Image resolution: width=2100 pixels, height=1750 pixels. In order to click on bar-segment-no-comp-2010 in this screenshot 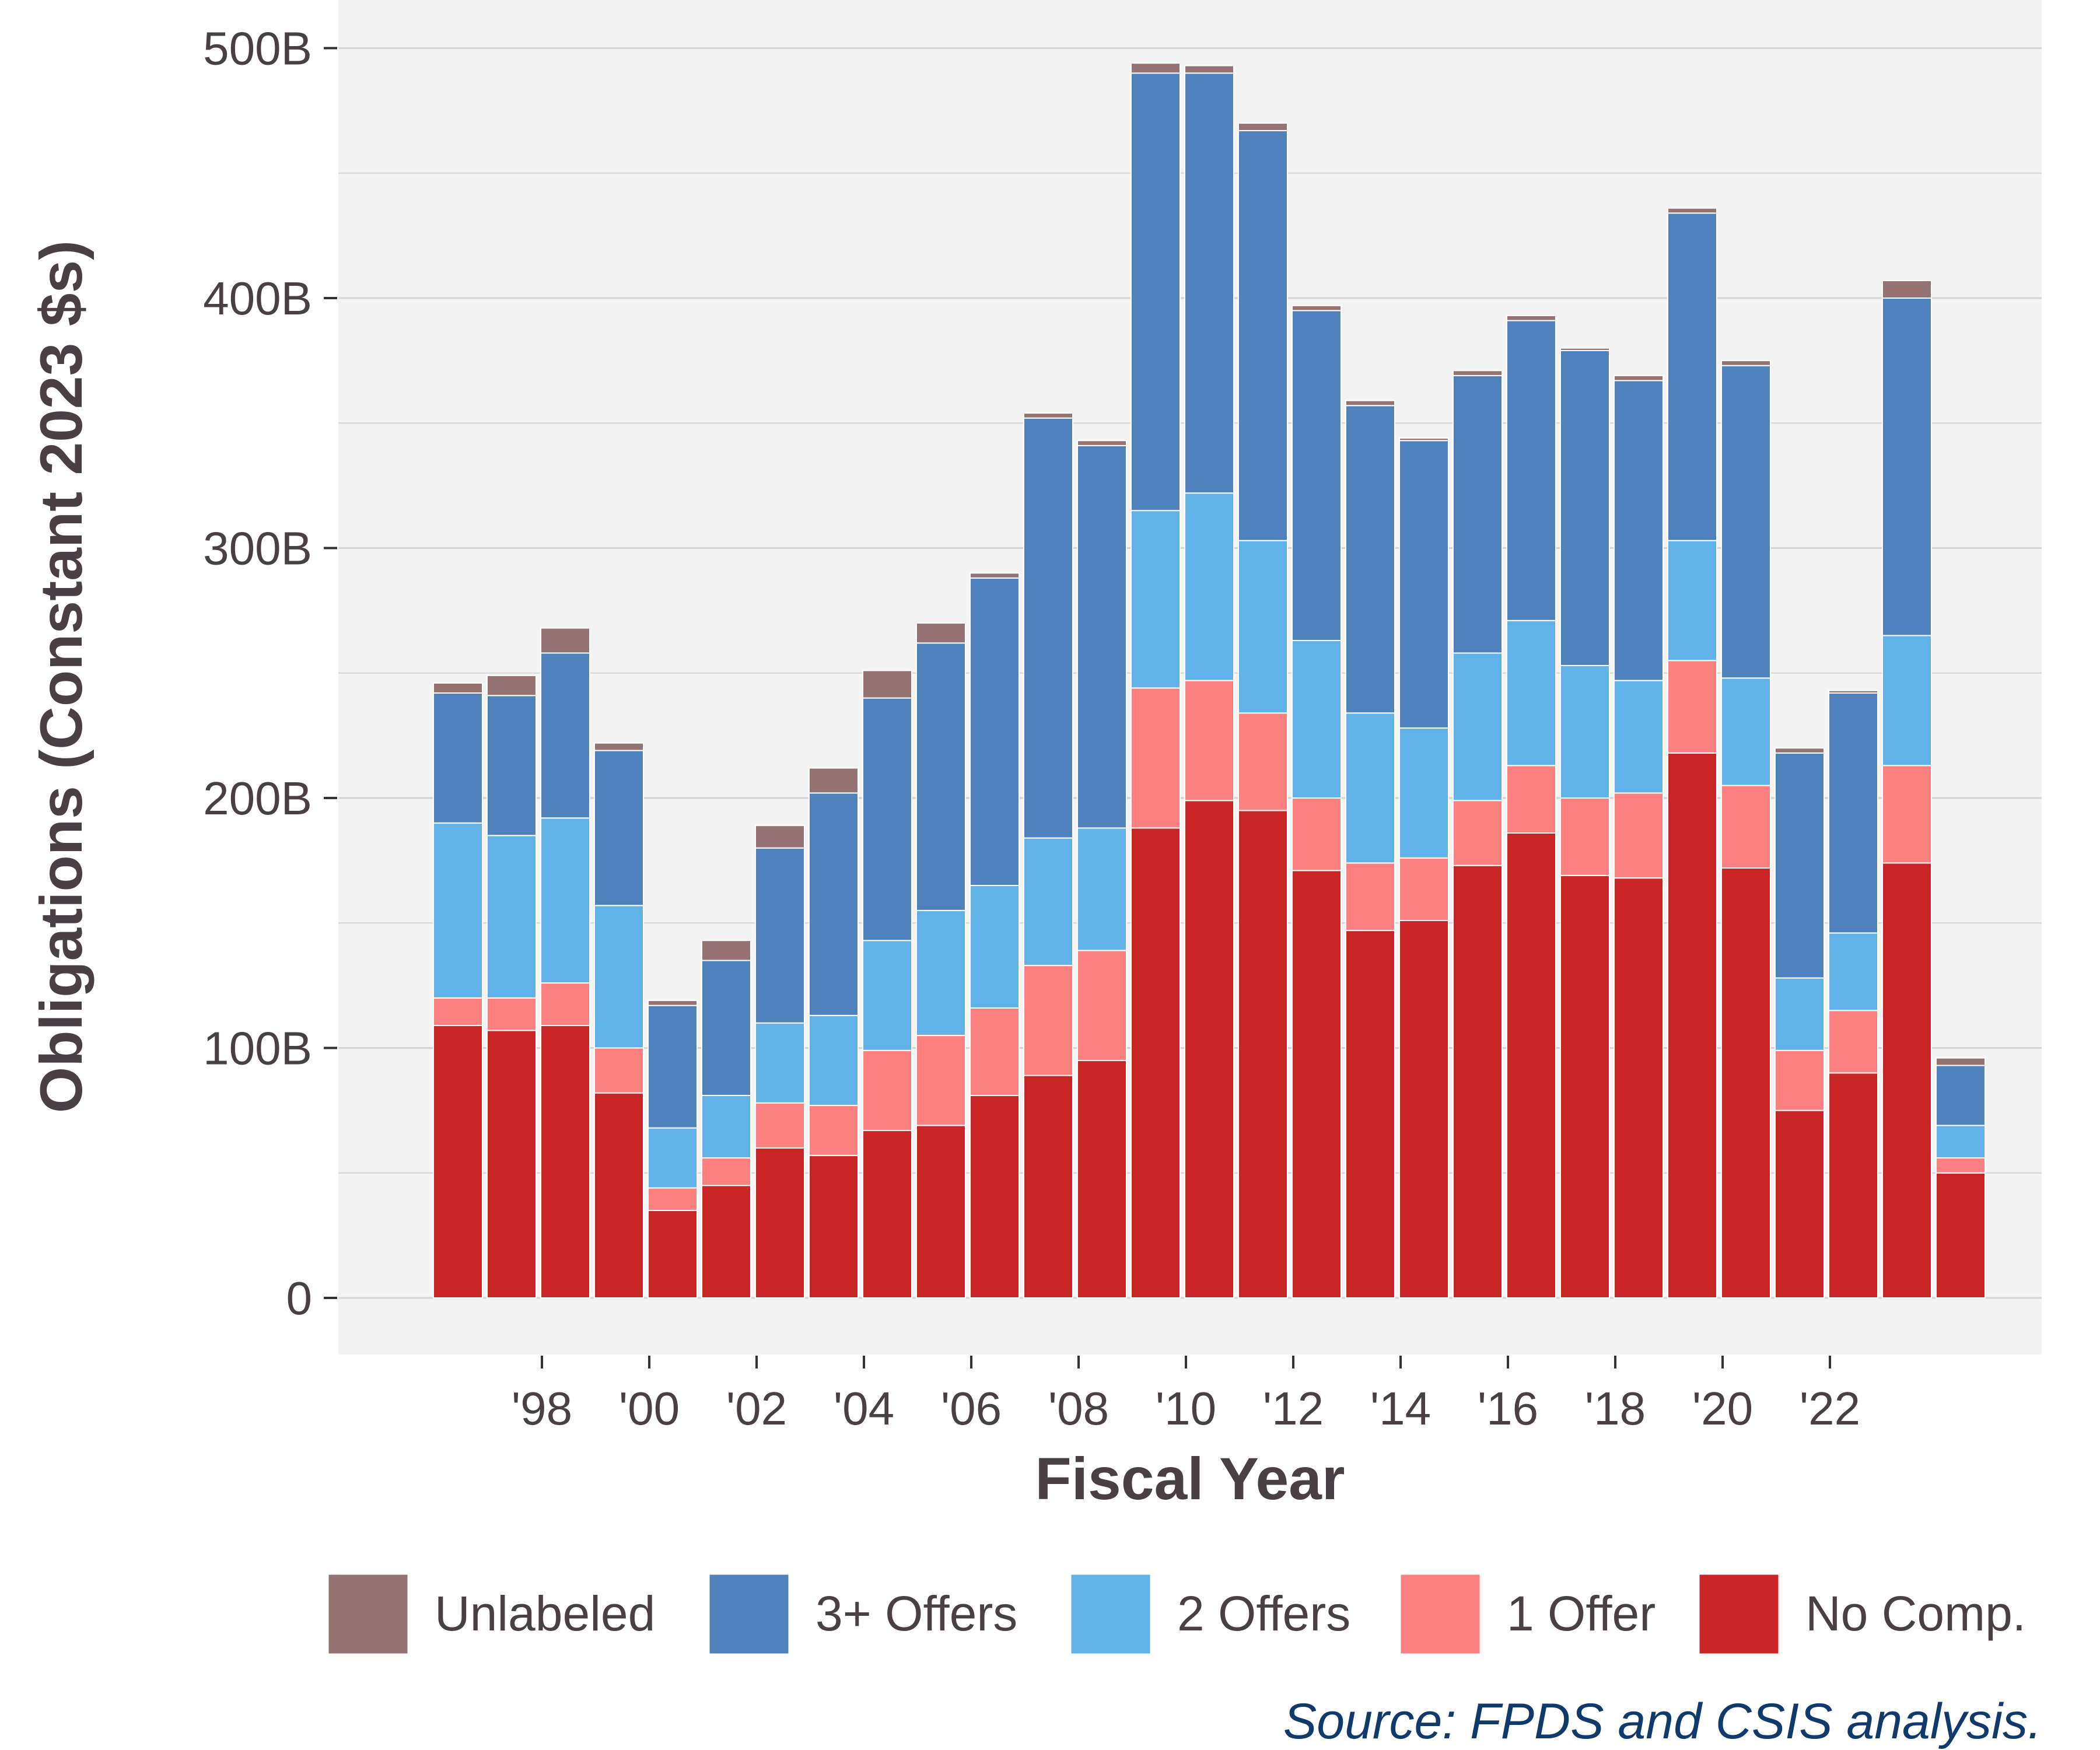, I will do `click(1155, 1063)`.